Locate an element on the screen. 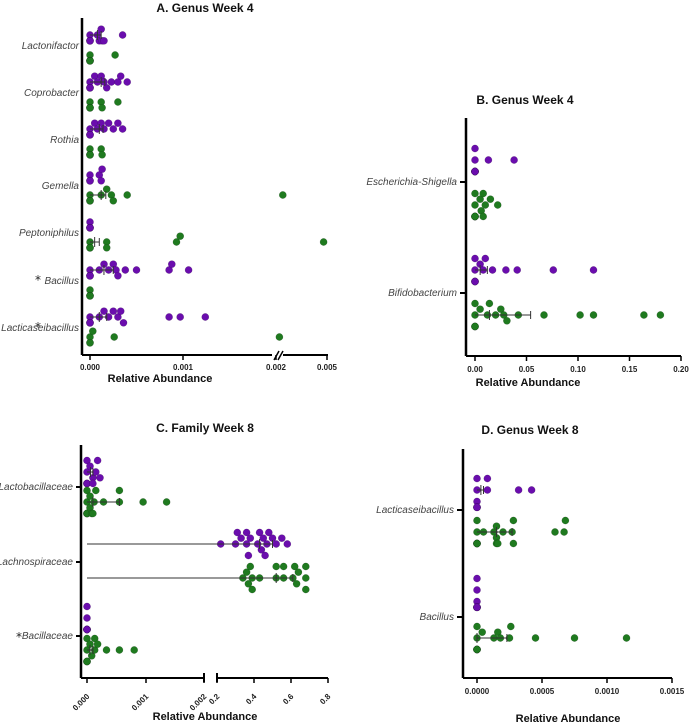  panel-a-x-tick-label: 0.001 is located at coordinates (183, 367).